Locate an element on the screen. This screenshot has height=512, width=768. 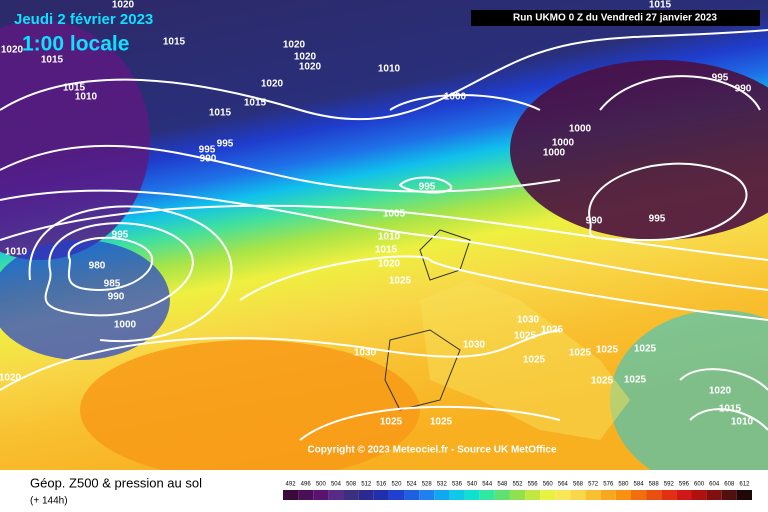
footer-lead: (+ 144h) is located at coordinates (49, 501).